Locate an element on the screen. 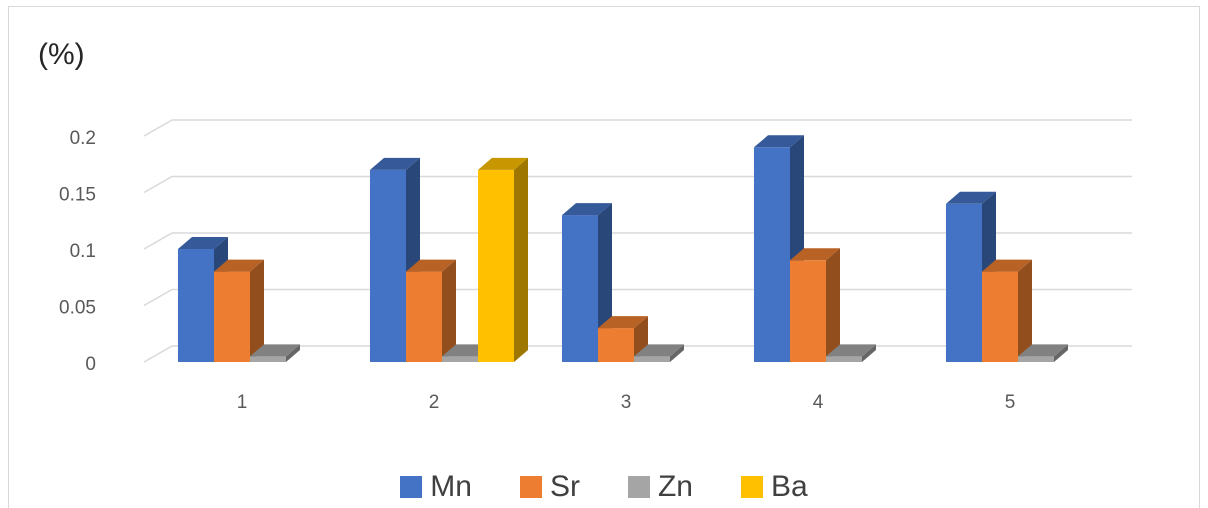 Image resolution: width=1208 pixels, height=508 pixels. legend-item-mn: Mn is located at coordinates (436, 487).